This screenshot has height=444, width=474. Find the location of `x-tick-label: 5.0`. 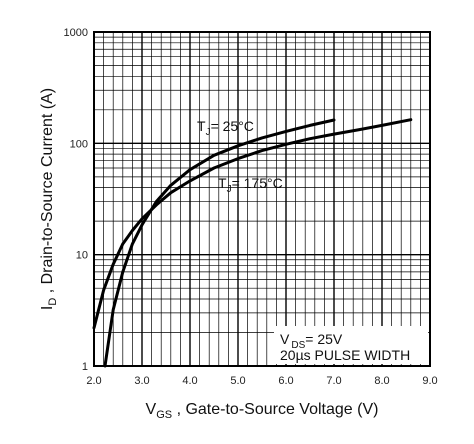

x-tick-label: 5.0 is located at coordinates (237, 381).